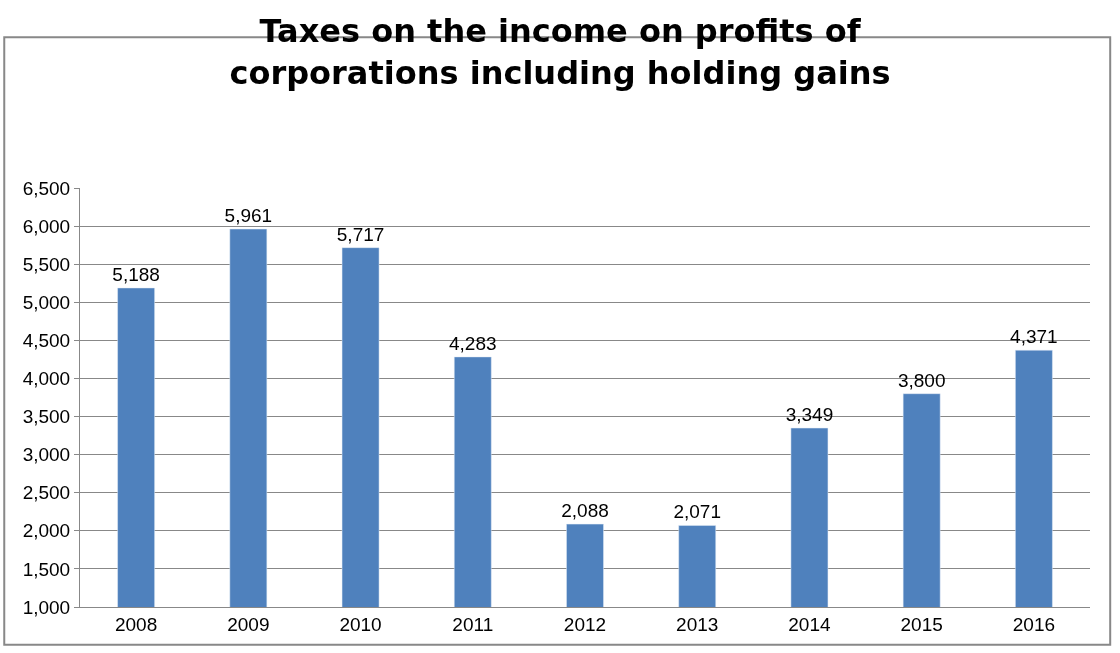 This screenshot has height=653, width=1120. I want to click on y-tick-label: 1,000, so click(46, 607).